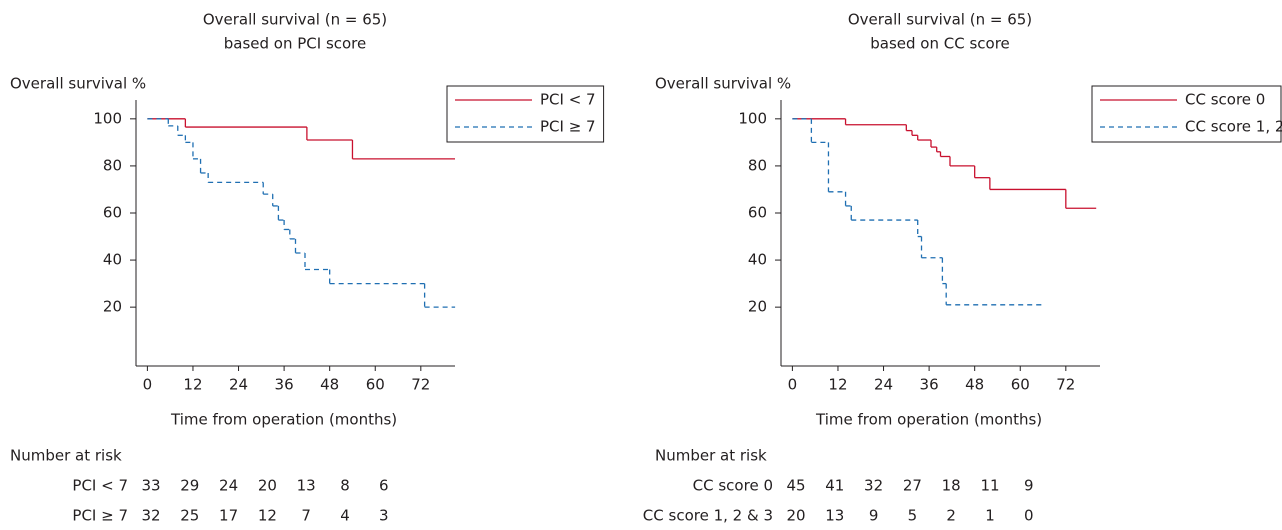 Image resolution: width=1282 pixels, height=530 pixels. What do you see at coordinates (384, 516) in the screenshot?
I see `risk-value: 3` at bounding box center [384, 516].